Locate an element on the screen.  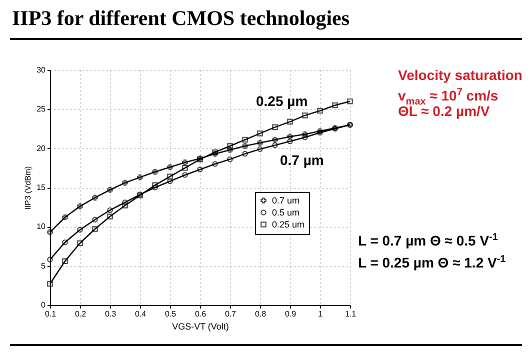
x-tick-label: 0.2 is located at coordinates (80, 314).